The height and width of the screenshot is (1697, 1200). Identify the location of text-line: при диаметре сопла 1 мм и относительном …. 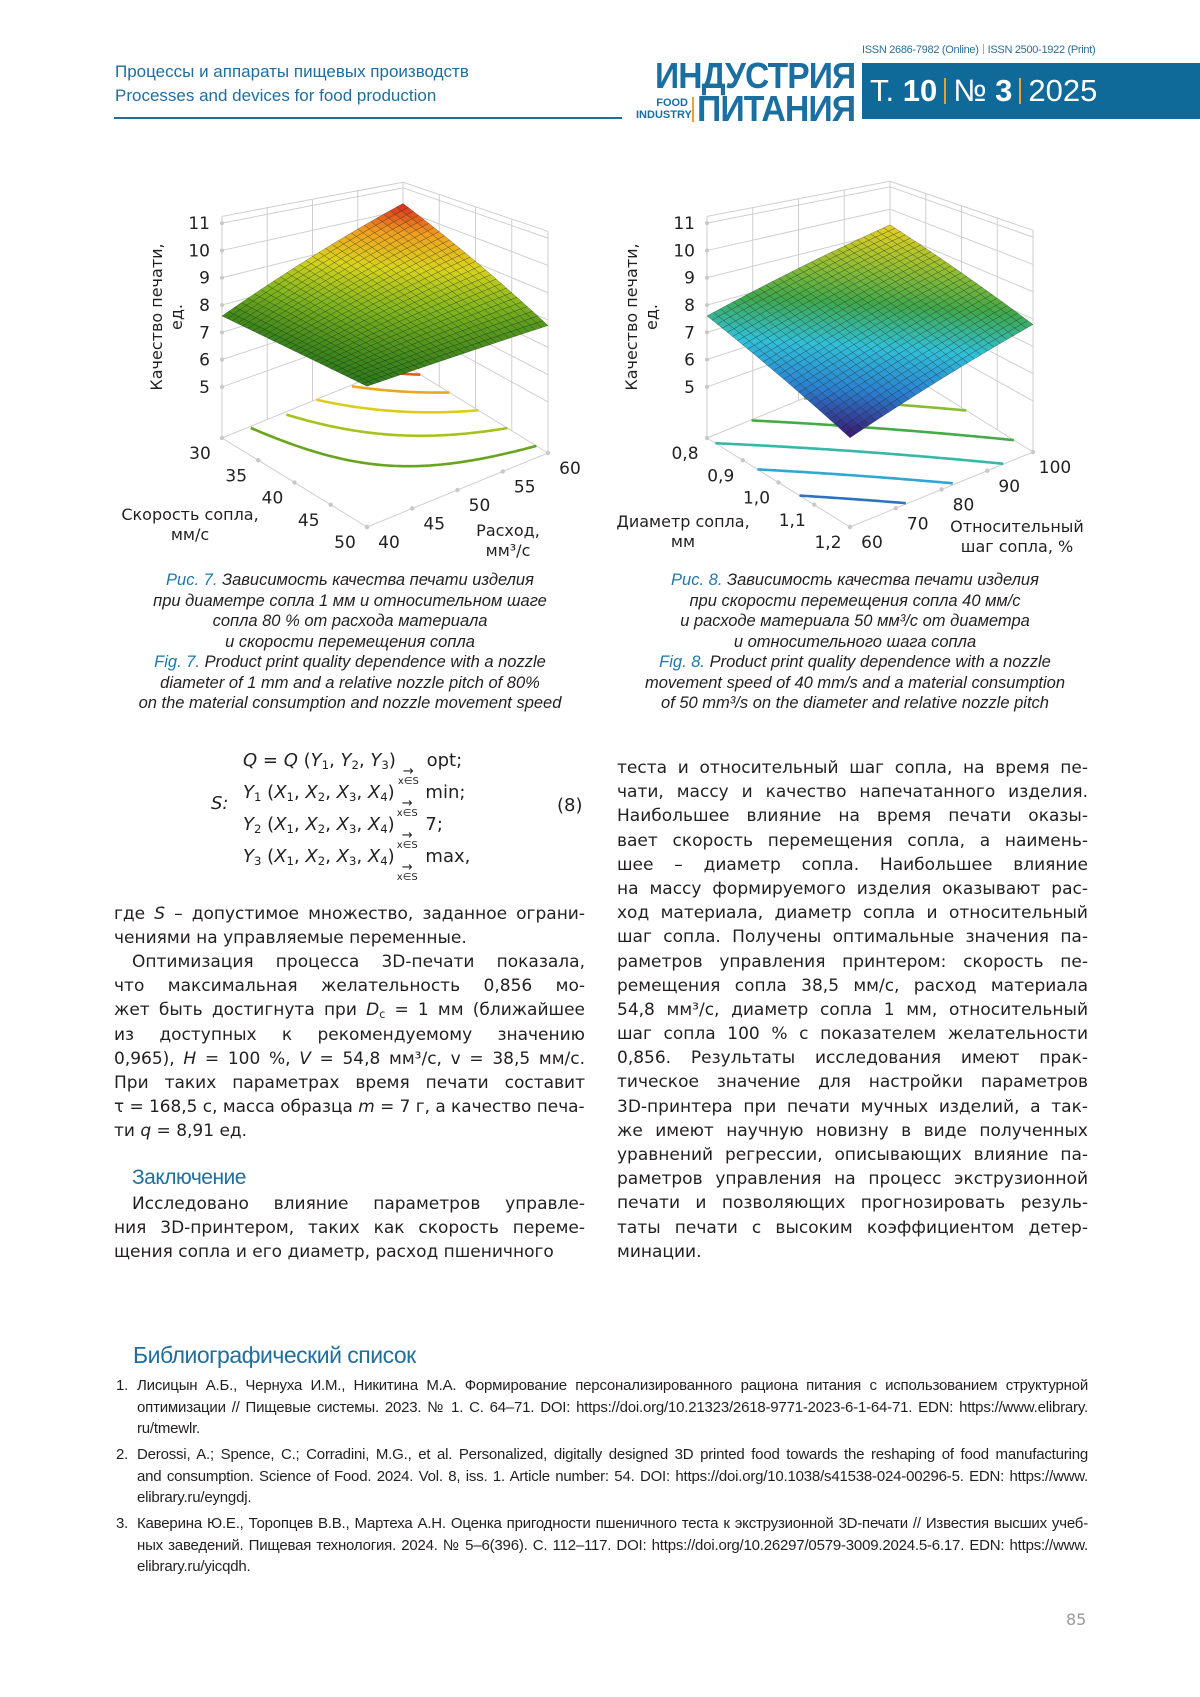
(350, 600).